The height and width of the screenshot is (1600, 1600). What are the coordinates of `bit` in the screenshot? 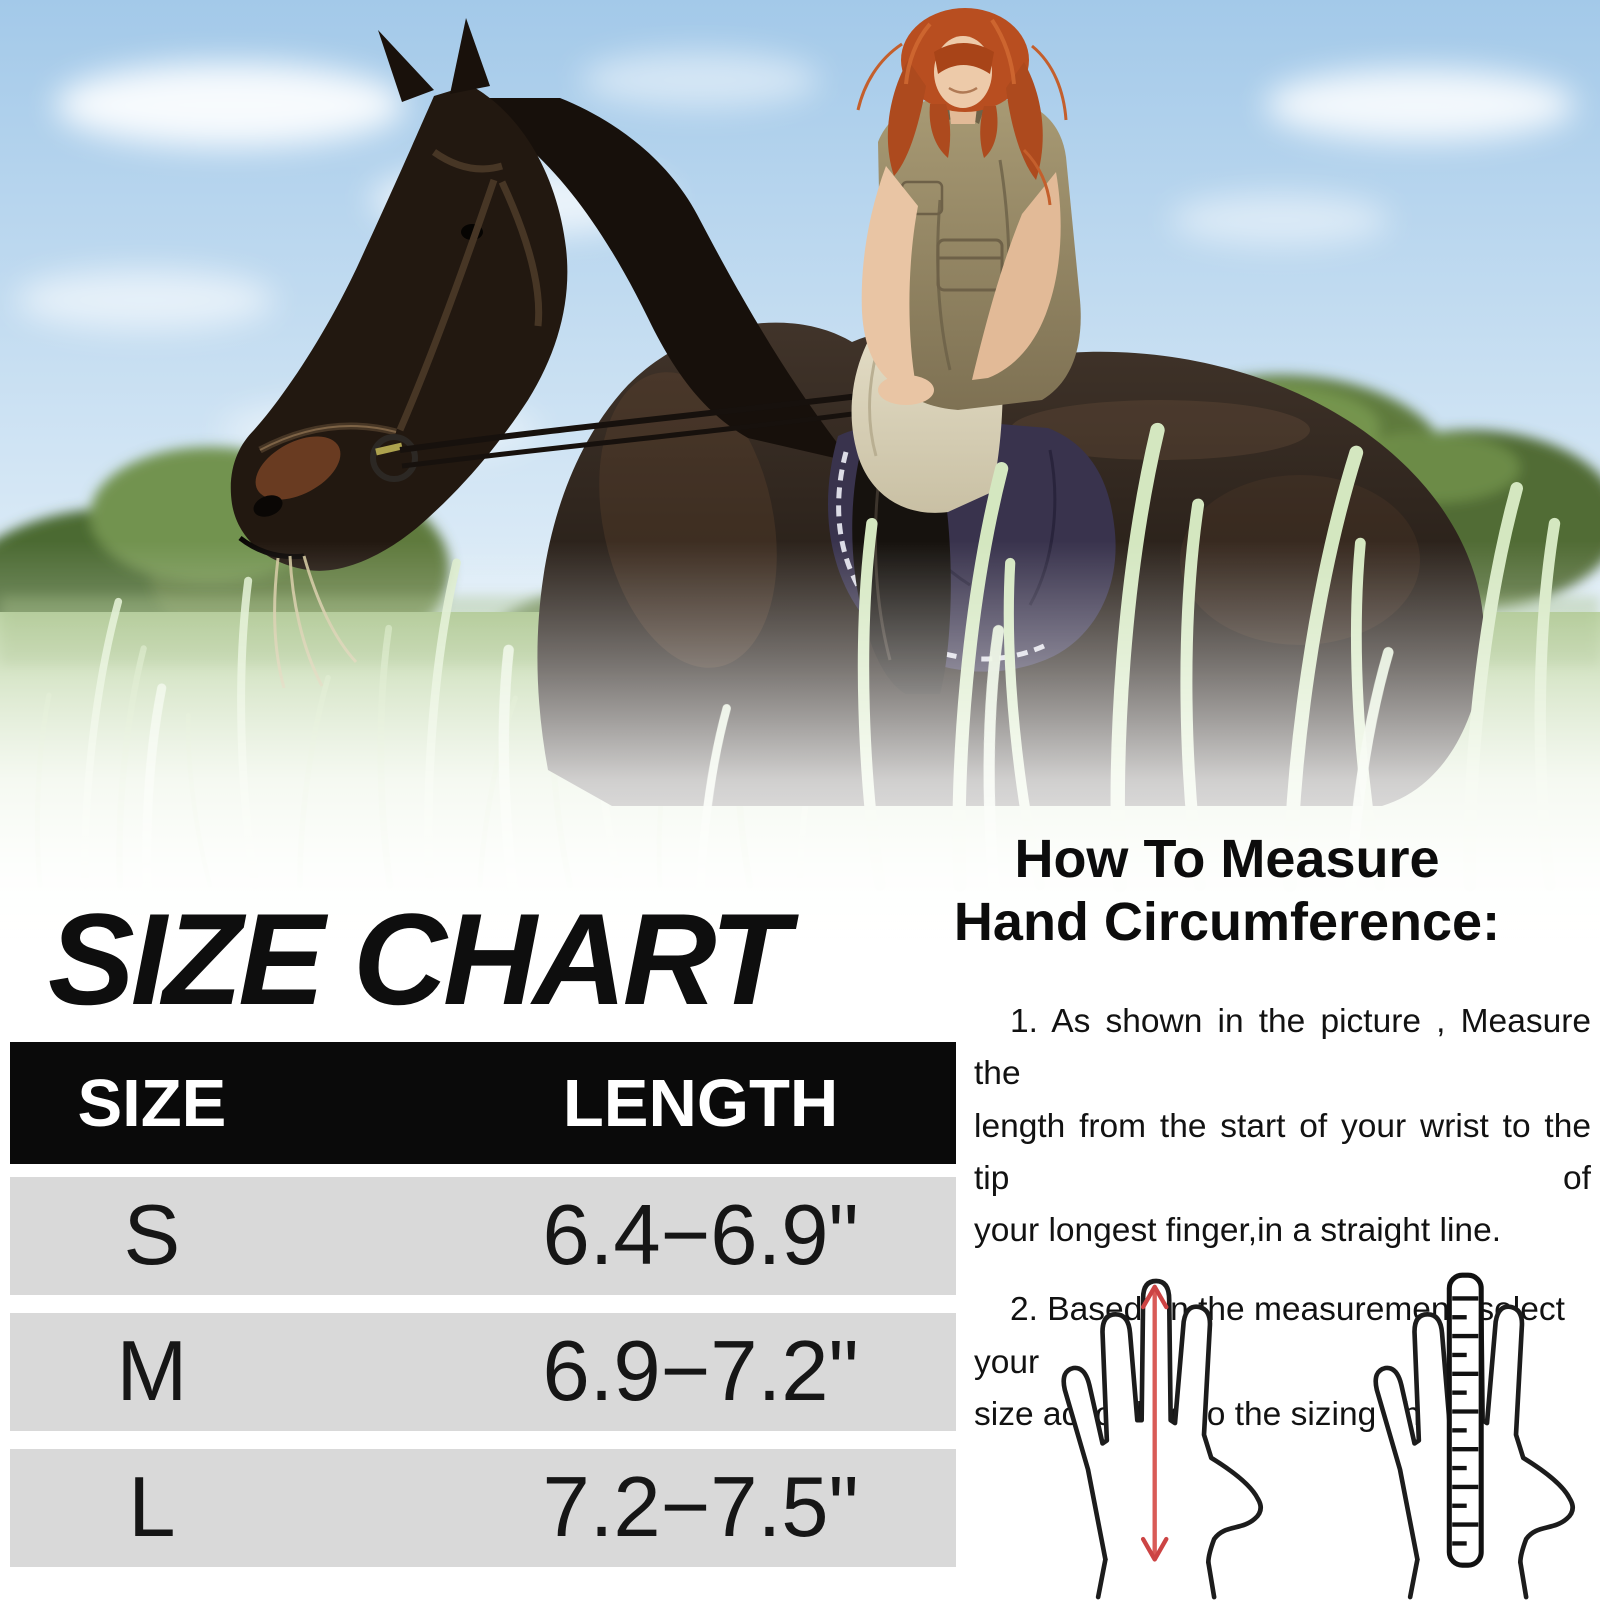 It's located at (389, 449).